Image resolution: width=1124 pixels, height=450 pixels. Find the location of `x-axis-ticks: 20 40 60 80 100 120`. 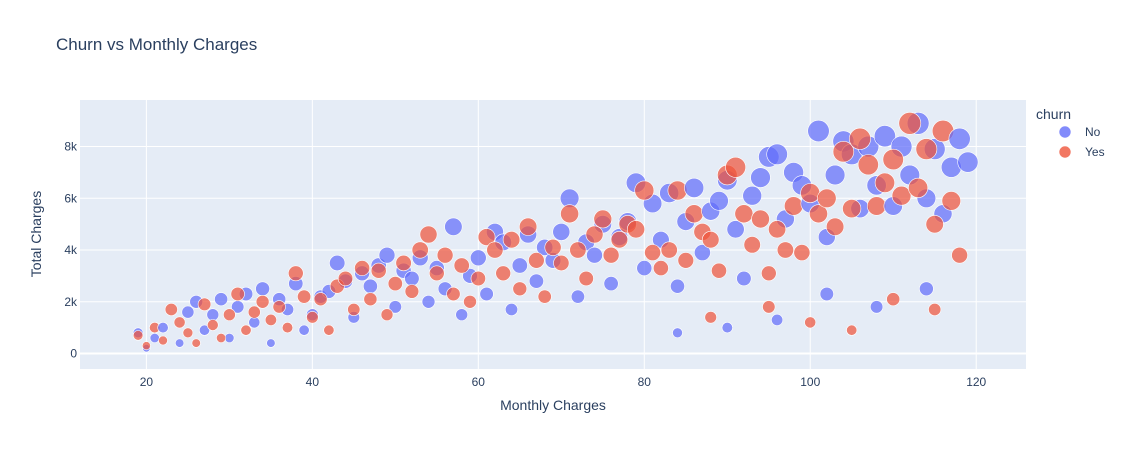

x-axis-ticks: 20 40 60 80 100 120 is located at coordinates (563, 382).